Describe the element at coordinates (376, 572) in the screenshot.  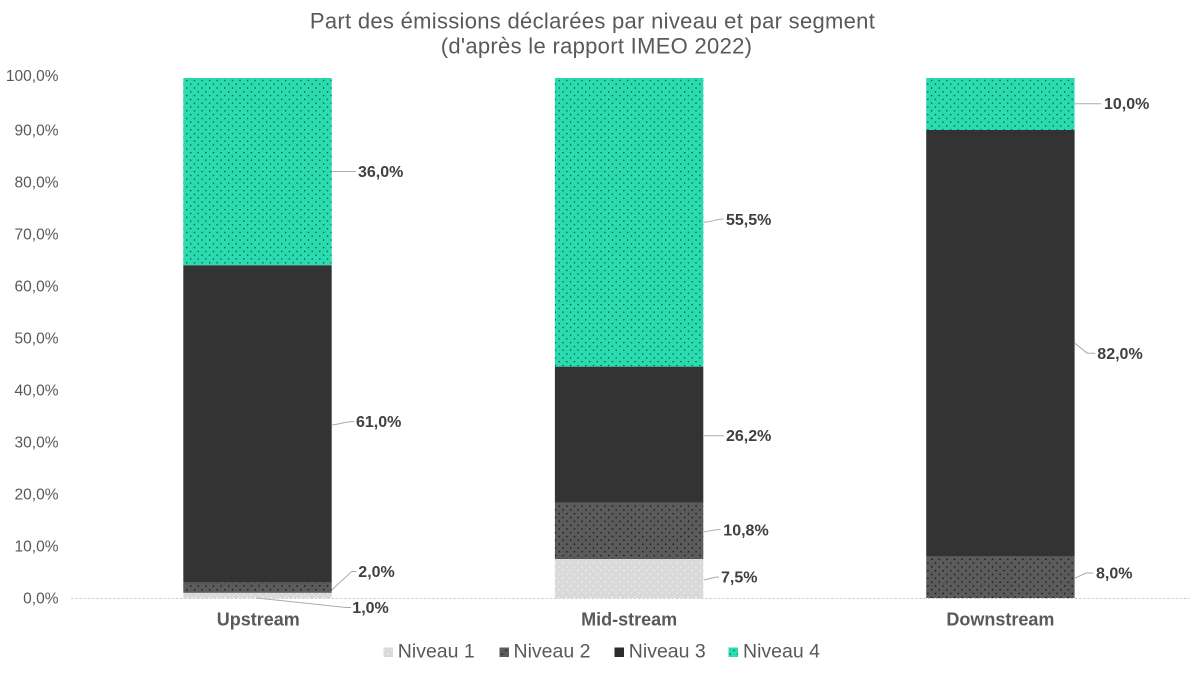
I see `svg-text: 2,0%` at that location.